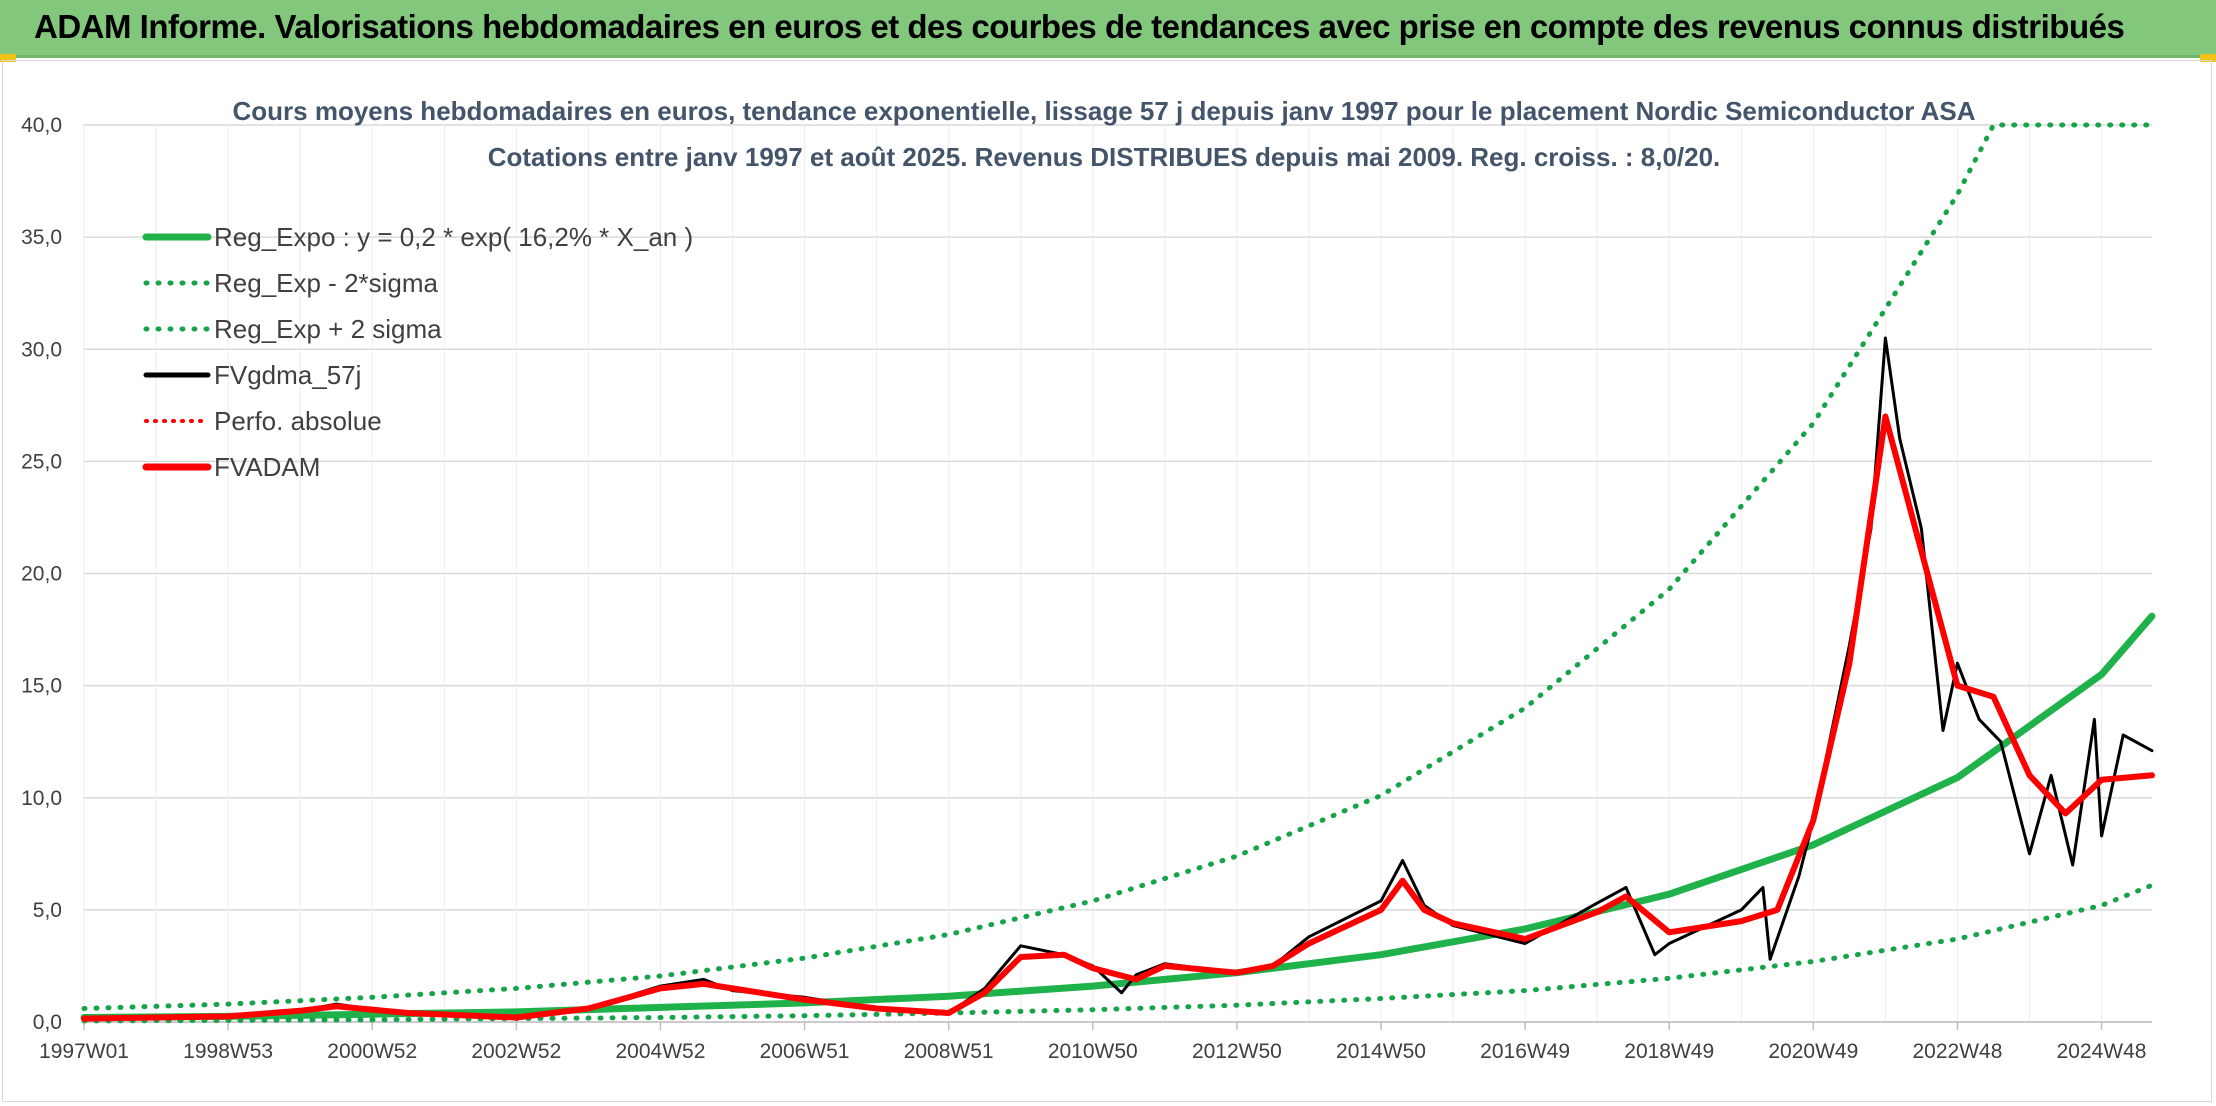  I want to click on legend-label: FVADAM, so click(267, 467).